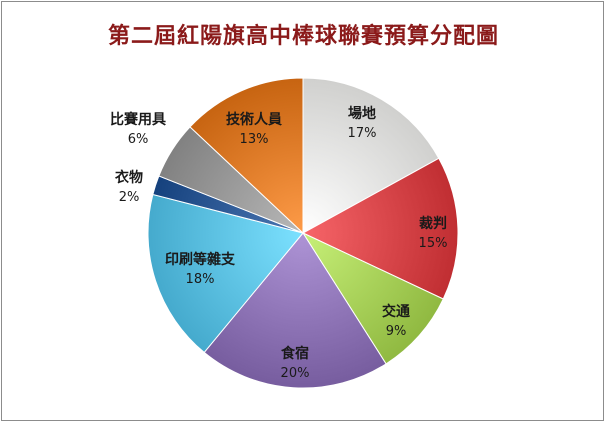  What do you see at coordinates (303, 36) in the screenshot?
I see `chart-title: 第二屆紅陽旗高中棒球聯賽預算分配圖` at bounding box center [303, 36].